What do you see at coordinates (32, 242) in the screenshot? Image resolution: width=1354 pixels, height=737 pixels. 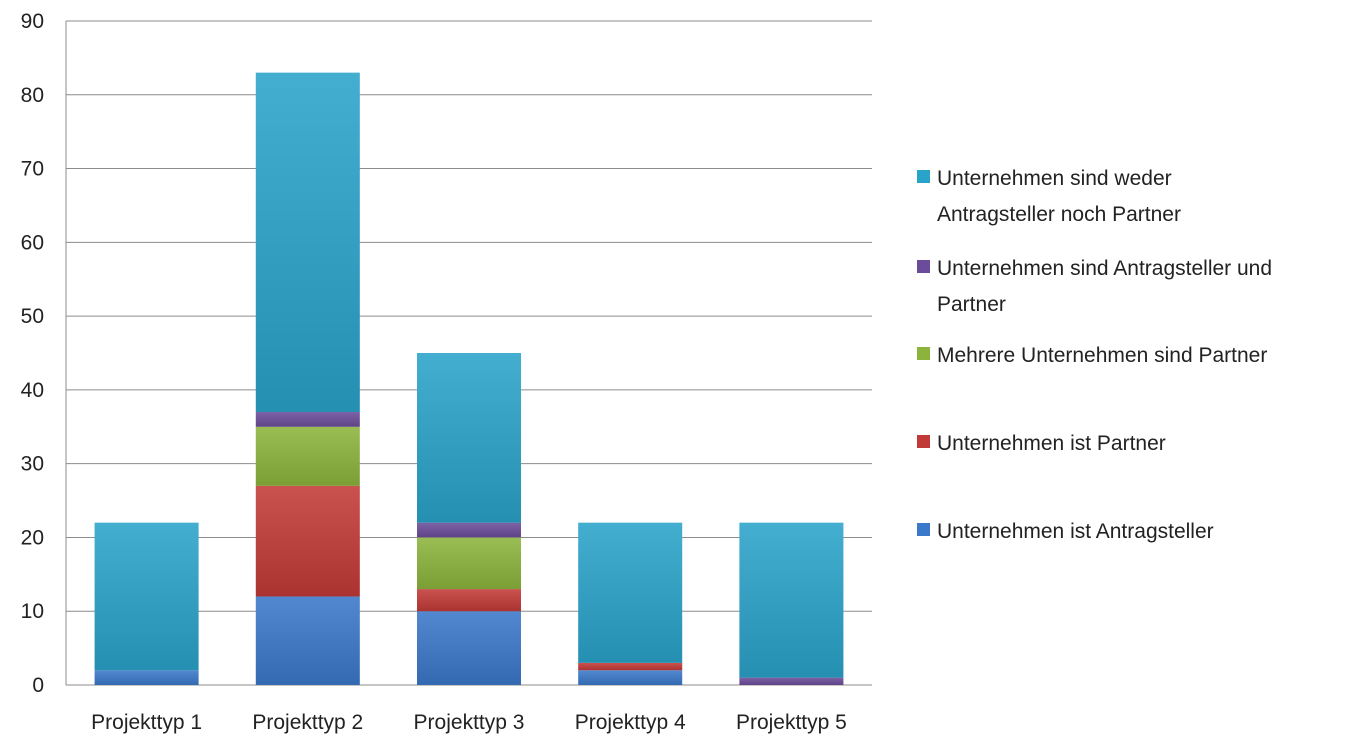 I see `y-tick-label: 60` at bounding box center [32, 242].